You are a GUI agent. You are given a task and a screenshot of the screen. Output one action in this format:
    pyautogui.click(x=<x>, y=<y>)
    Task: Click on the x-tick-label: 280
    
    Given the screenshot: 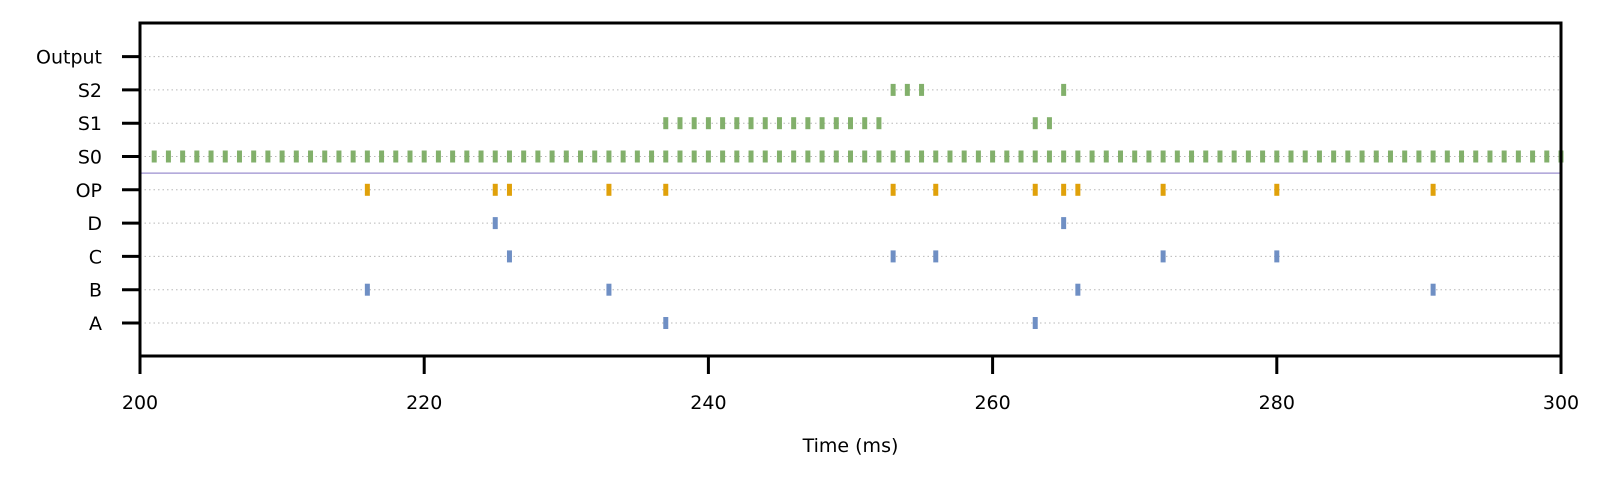 What is the action you would take?
    pyautogui.click(x=1277, y=403)
    